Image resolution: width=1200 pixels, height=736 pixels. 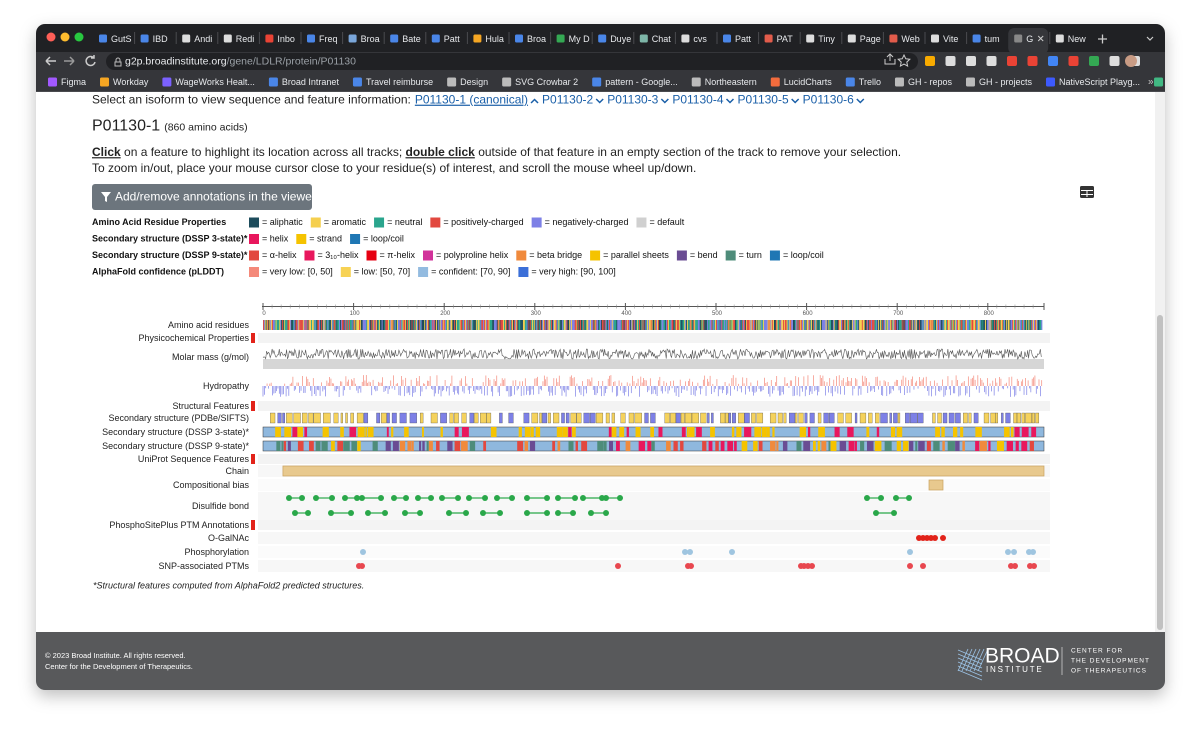 What do you see at coordinates (700, 39) in the screenshot?
I see `tab-title: cvs` at bounding box center [700, 39].